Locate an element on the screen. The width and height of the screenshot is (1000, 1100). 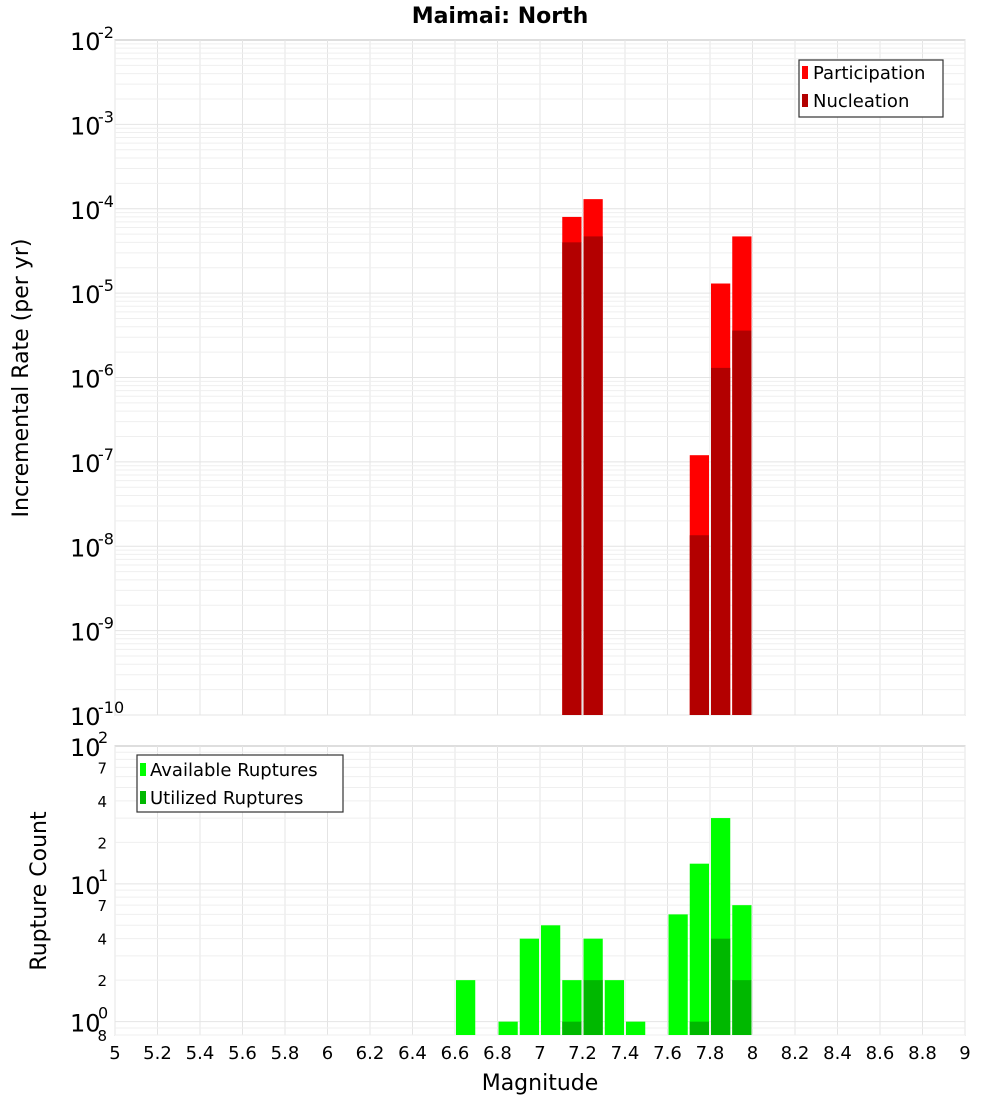
x-tick-label: 8.6 is located at coordinates (880, 1053).